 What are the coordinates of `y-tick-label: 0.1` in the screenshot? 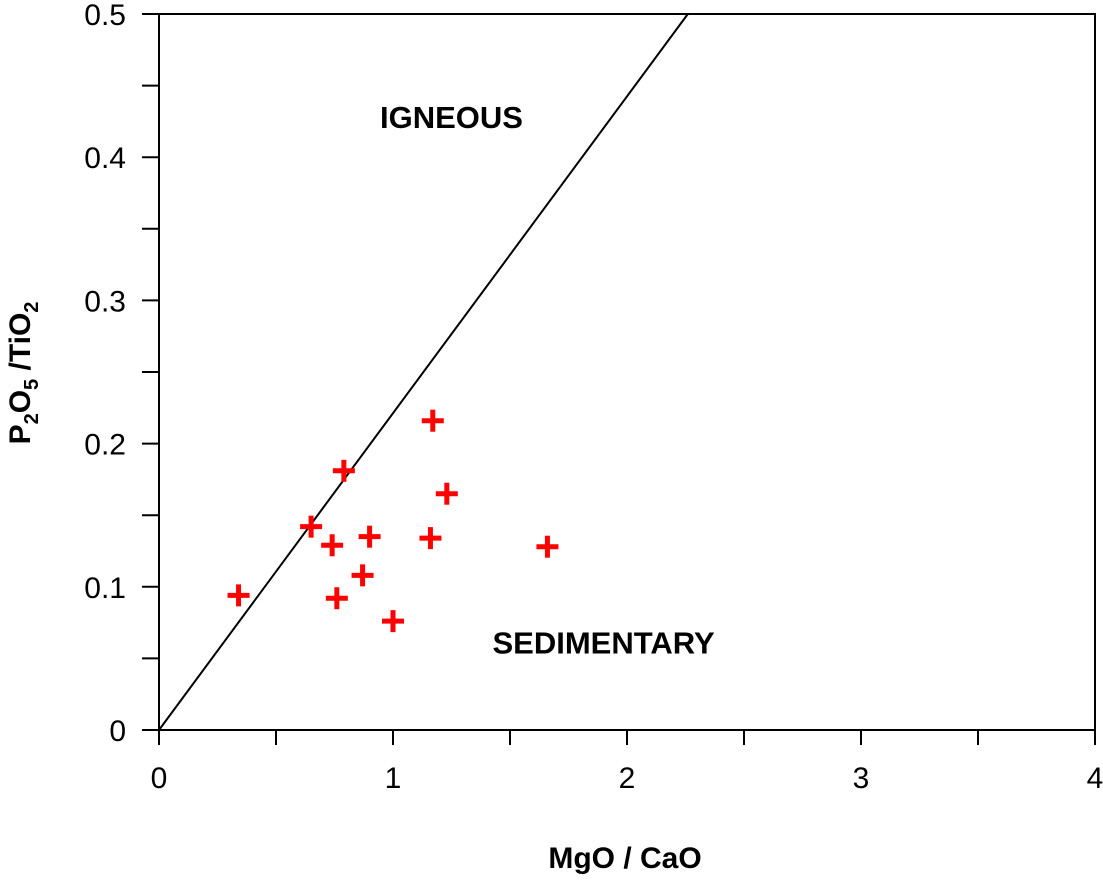 It's located at (105, 588).